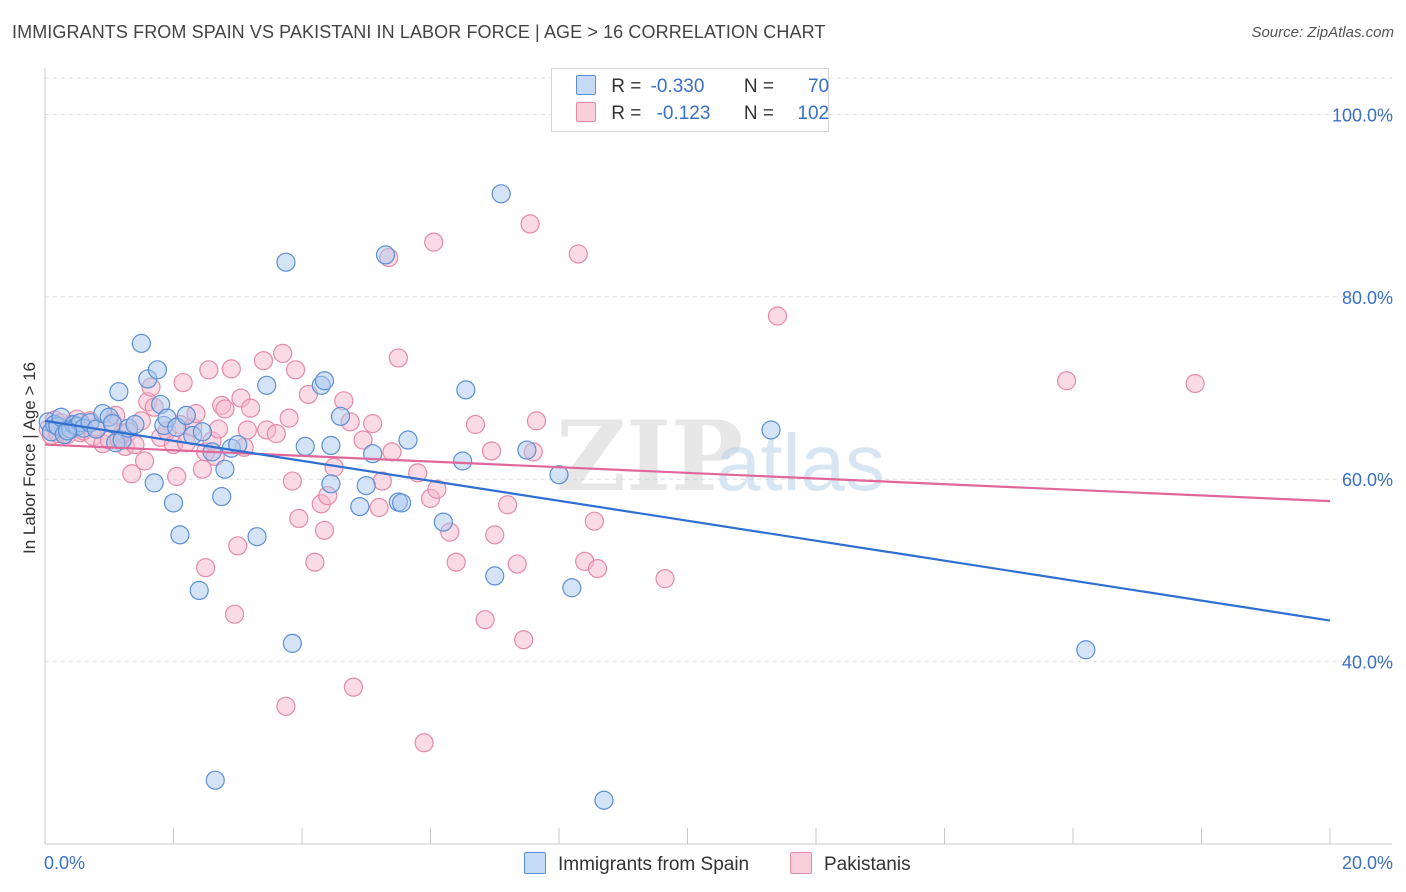 This screenshot has width=1406, height=892. What do you see at coordinates (758, 113) in the screenshot?
I see `legend-n-label: N =` at bounding box center [758, 113].